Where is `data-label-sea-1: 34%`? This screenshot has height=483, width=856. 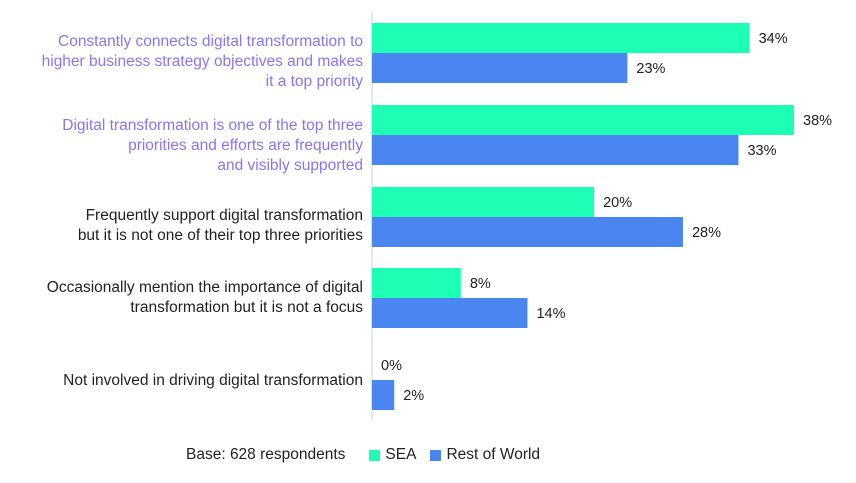
data-label-sea-1: 34% is located at coordinates (773, 39).